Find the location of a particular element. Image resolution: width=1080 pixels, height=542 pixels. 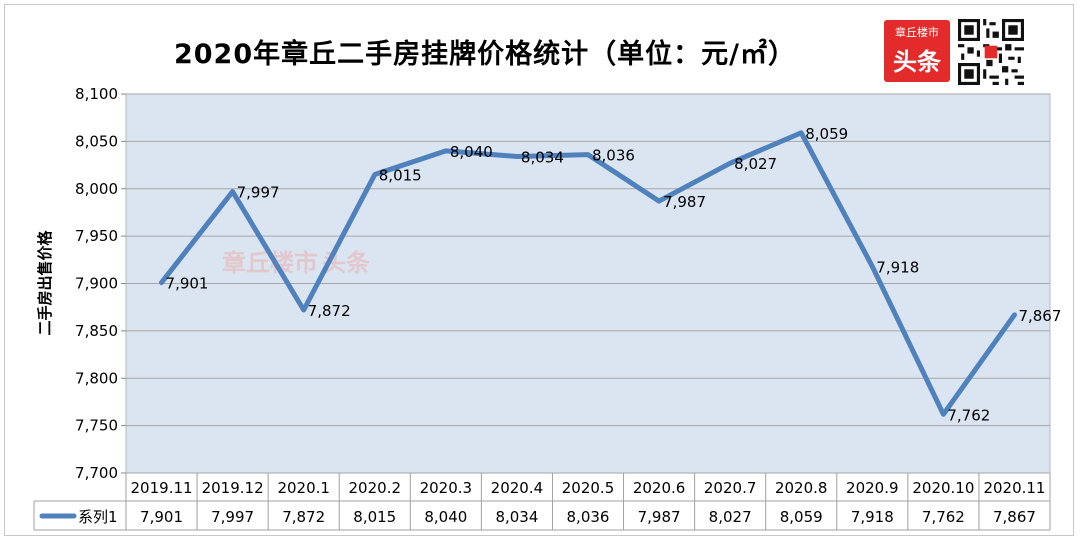

x-tick-label: 2020.5 is located at coordinates (588, 488).